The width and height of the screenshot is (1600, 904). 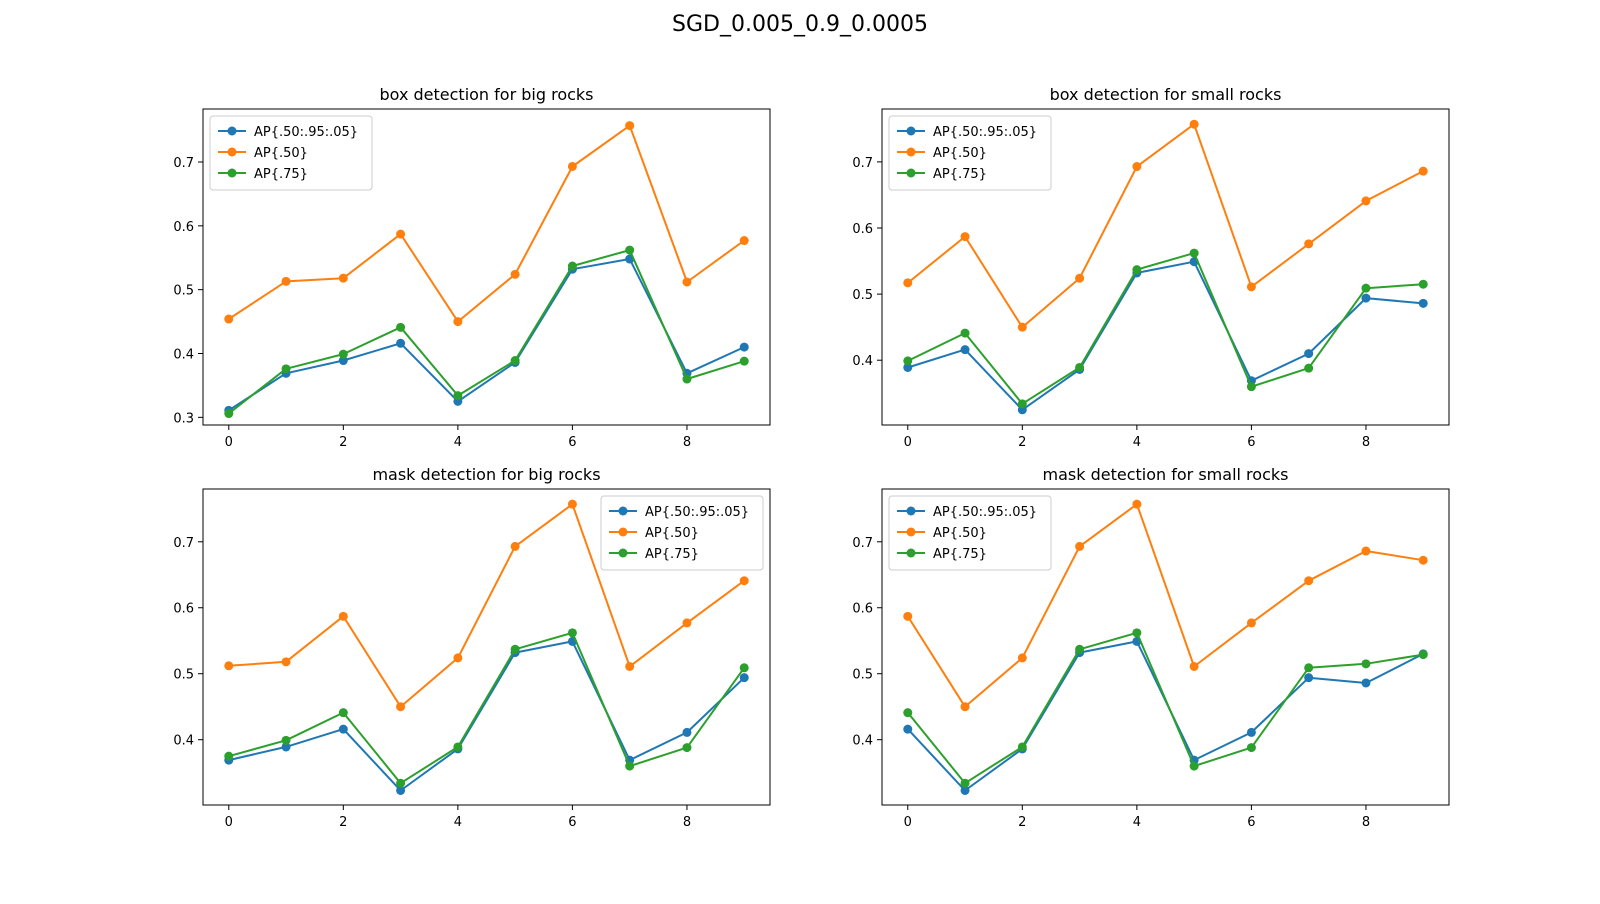 I want to click on y-tick-label: 0.3, so click(x=183, y=418).